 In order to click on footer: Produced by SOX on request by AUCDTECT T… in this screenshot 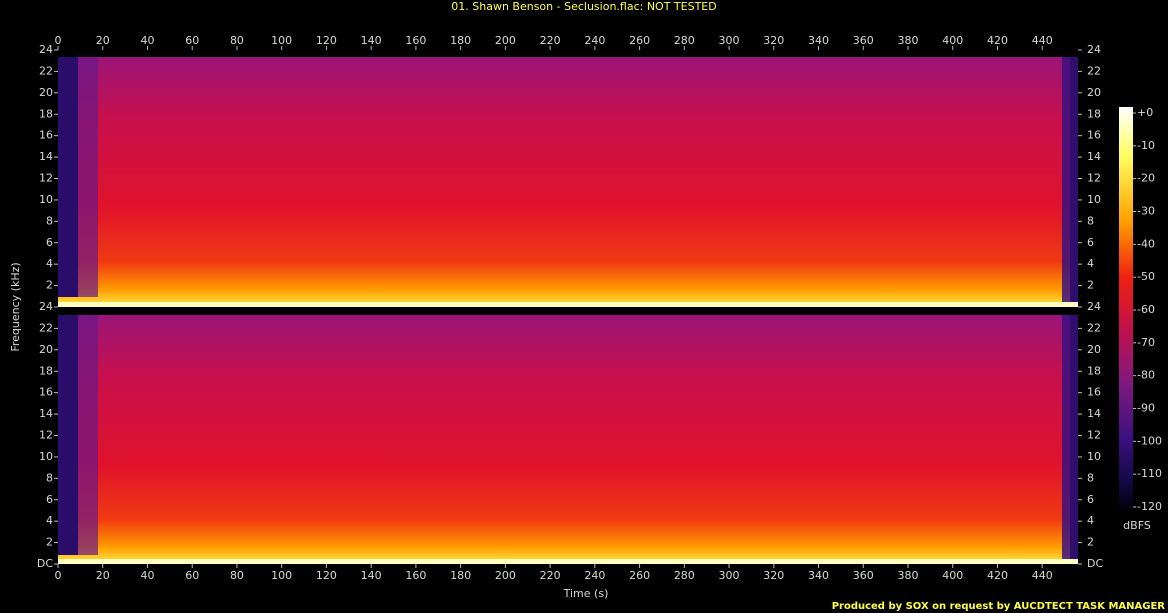, I will do `click(999, 606)`.